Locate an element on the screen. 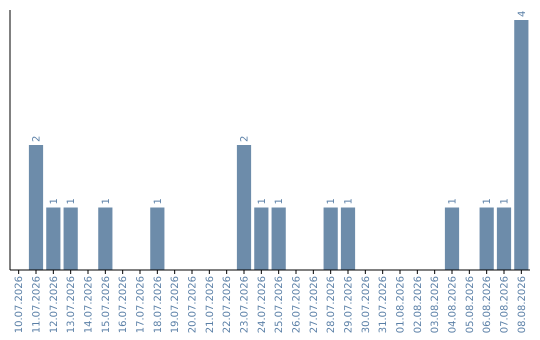  x-tick-label: 20.07.2026 is located at coordinates (193, 305).